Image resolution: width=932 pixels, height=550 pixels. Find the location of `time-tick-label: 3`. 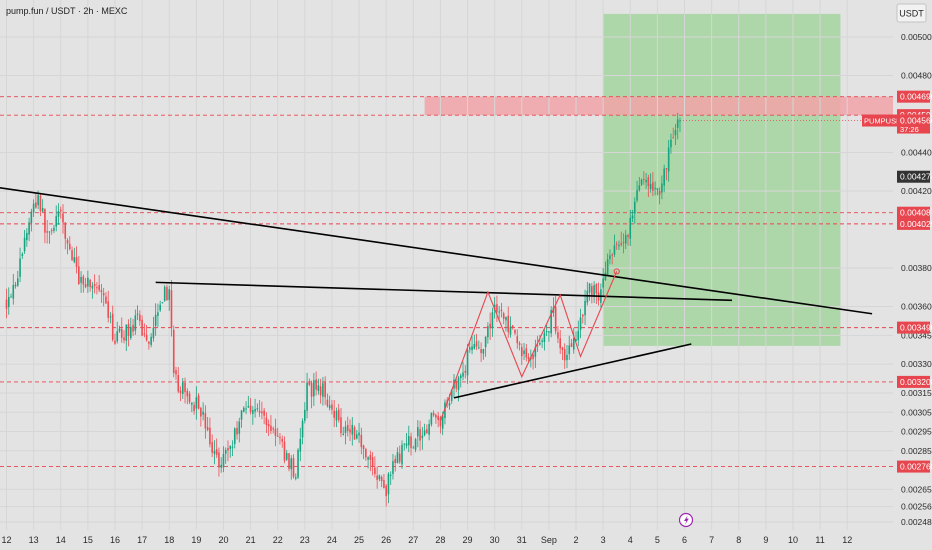

time-tick-label: 3 is located at coordinates (603, 540).